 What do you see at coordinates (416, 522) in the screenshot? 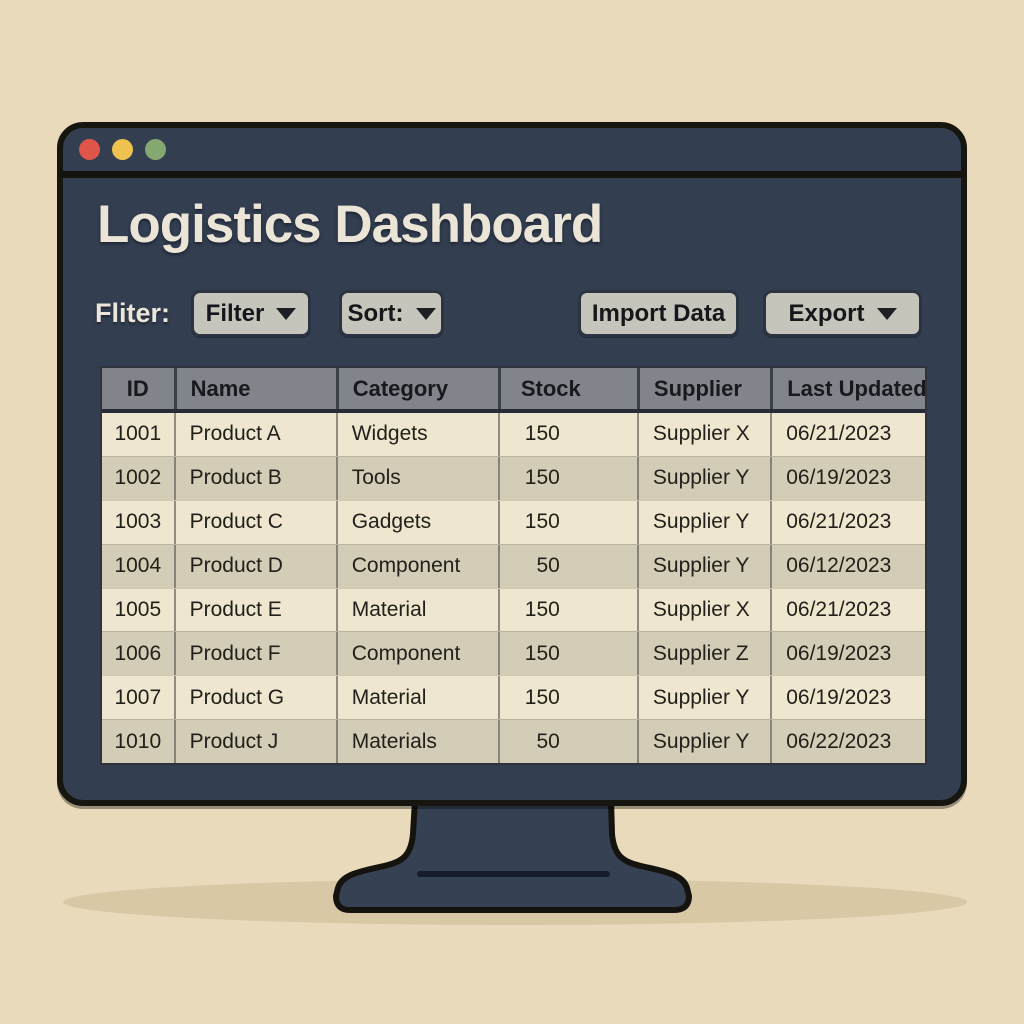
I see `cell-category: Gadgets` at bounding box center [416, 522].